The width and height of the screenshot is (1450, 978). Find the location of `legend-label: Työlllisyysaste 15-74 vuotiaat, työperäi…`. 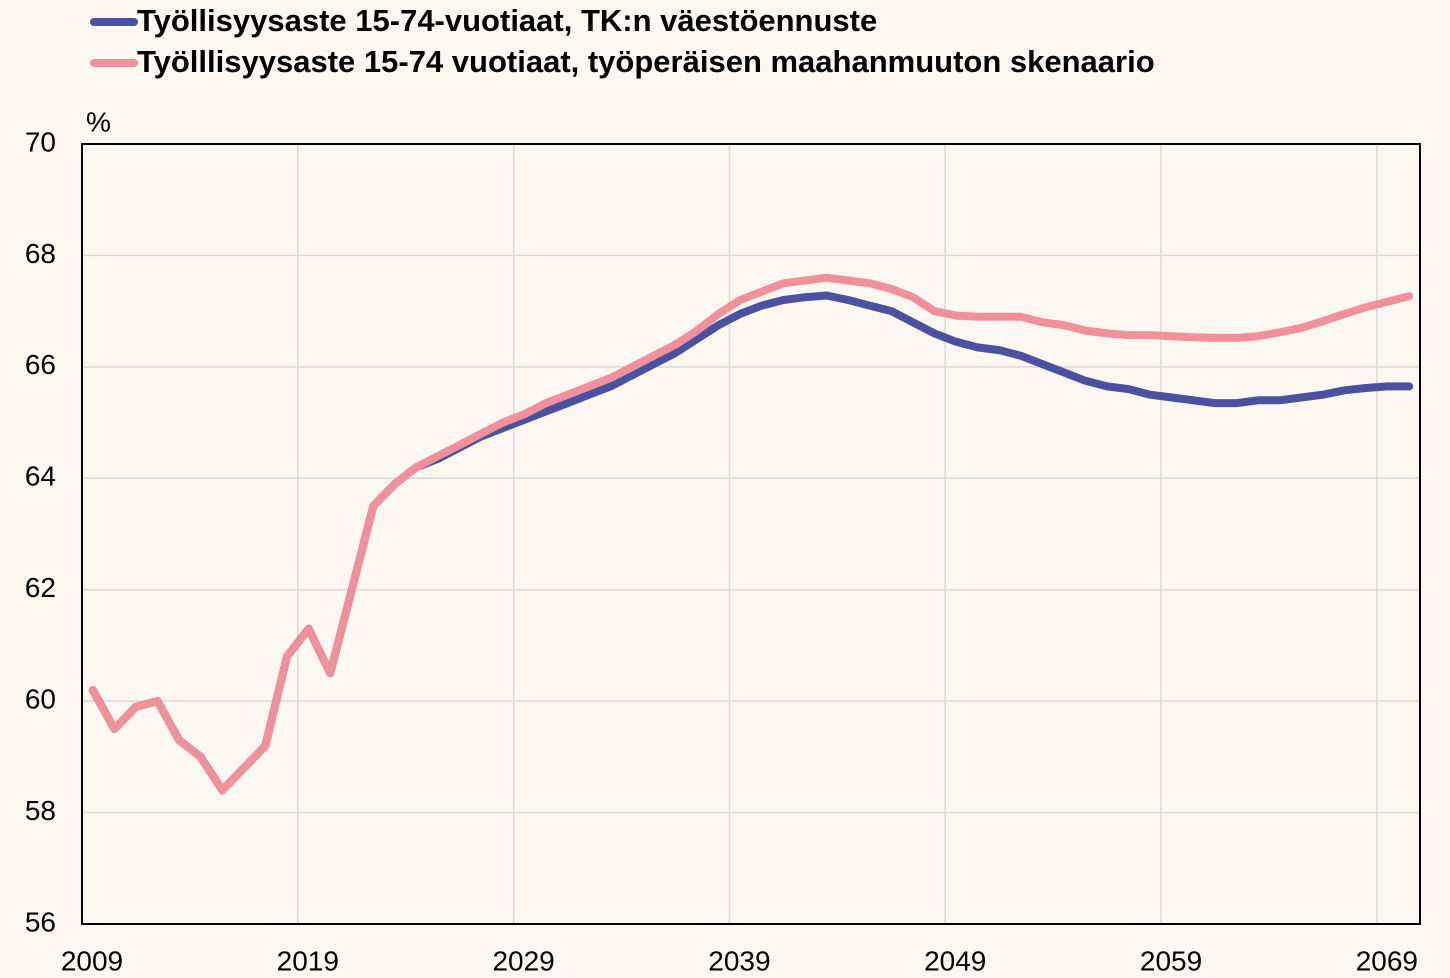

legend-label: Työlllisyysaste 15-74 vuotiaat, työperäi… is located at coordinates (646, 61).